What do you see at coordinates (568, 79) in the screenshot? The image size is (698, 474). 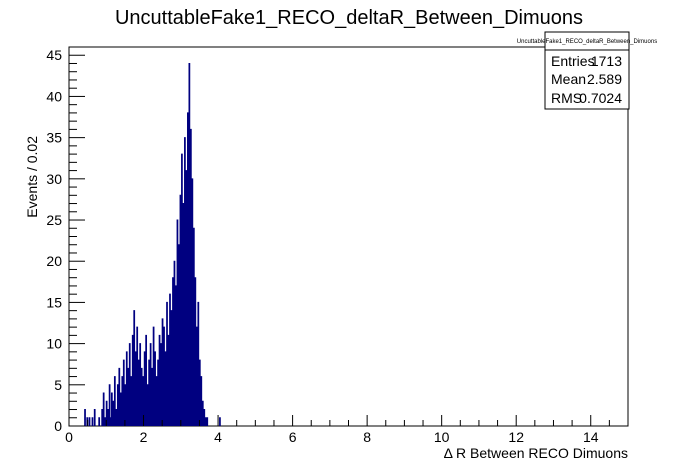 I see `stats-mean-label: Mean` at bounding box center [568, 79].